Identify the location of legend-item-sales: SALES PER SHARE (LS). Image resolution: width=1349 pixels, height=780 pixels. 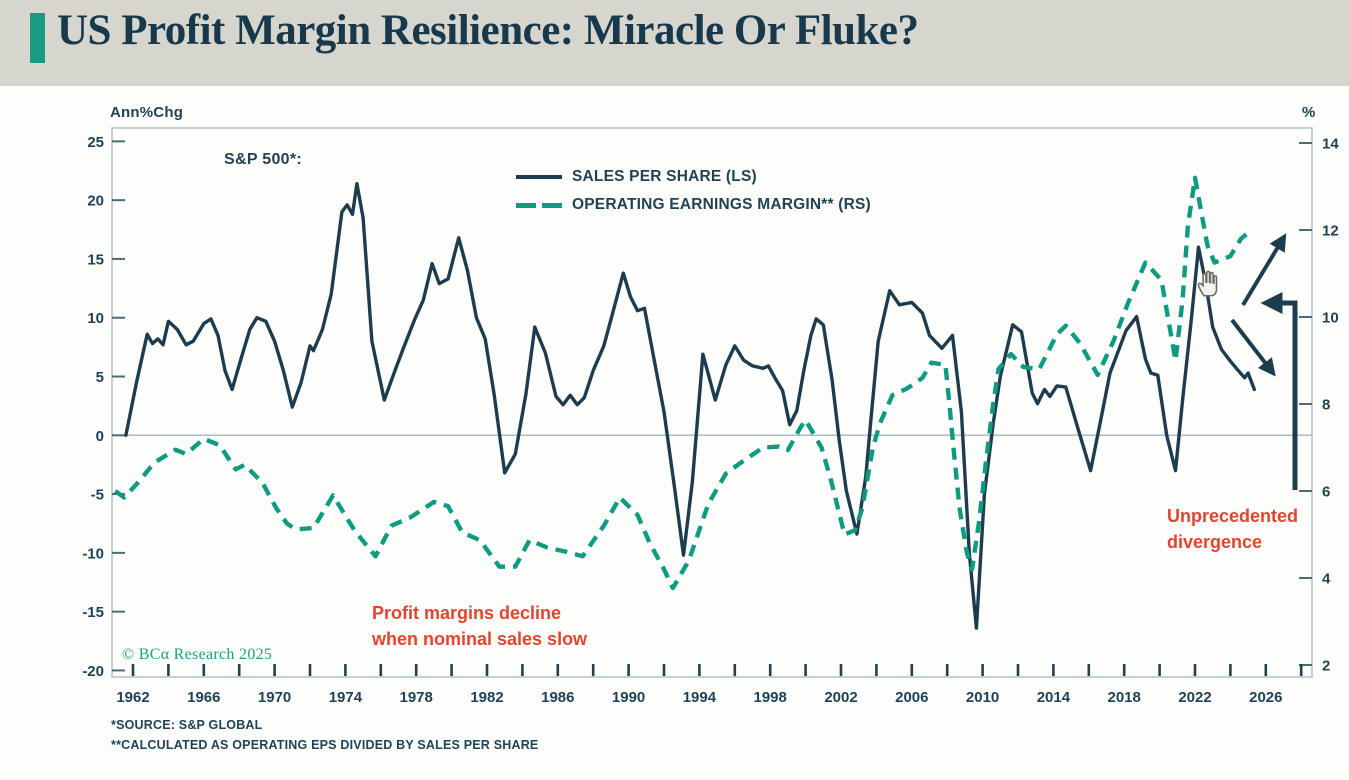
(693, 177).